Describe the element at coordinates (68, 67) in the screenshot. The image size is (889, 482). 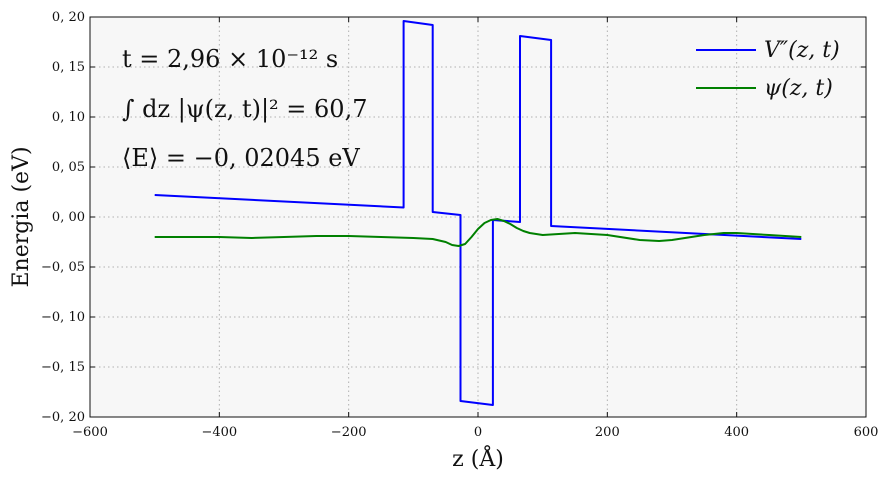
I see `y-tick-label: 0, 15` at that location.